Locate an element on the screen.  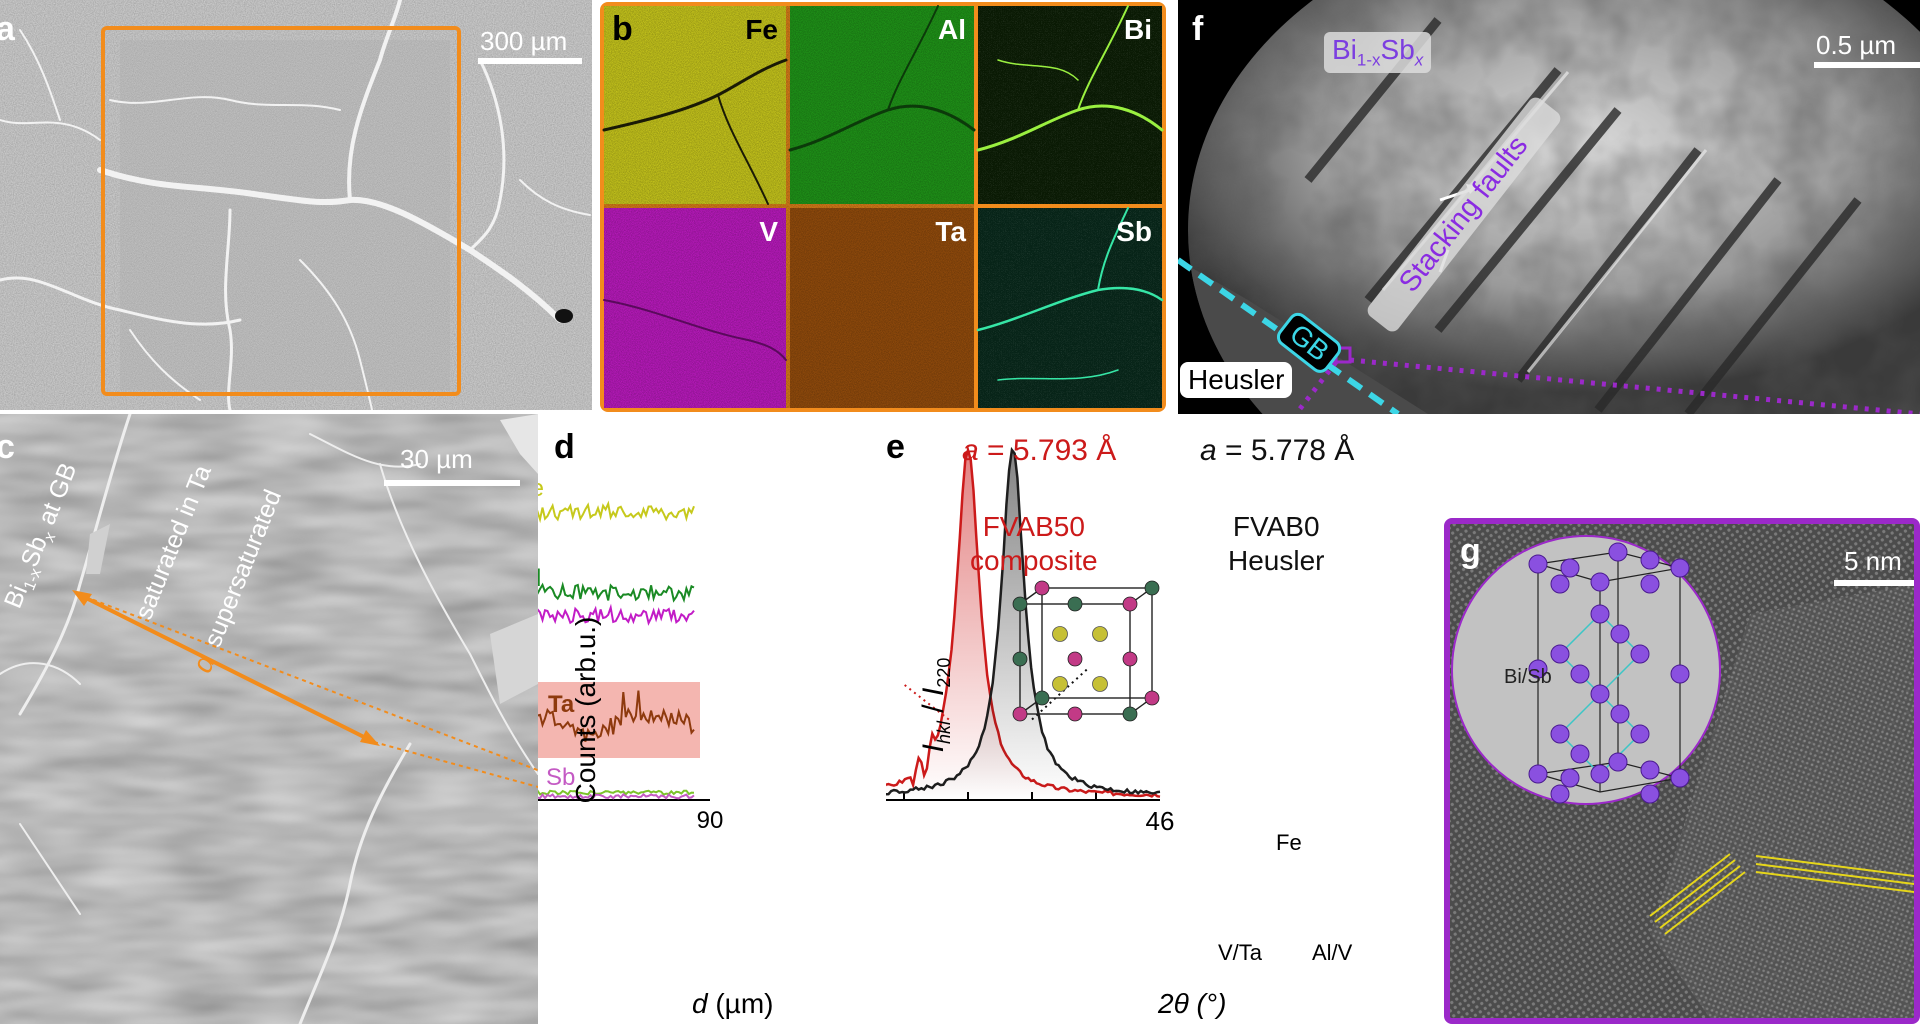
panel-f-phase-label: Bi1-xSbx is located at coordinates (1378, 52).